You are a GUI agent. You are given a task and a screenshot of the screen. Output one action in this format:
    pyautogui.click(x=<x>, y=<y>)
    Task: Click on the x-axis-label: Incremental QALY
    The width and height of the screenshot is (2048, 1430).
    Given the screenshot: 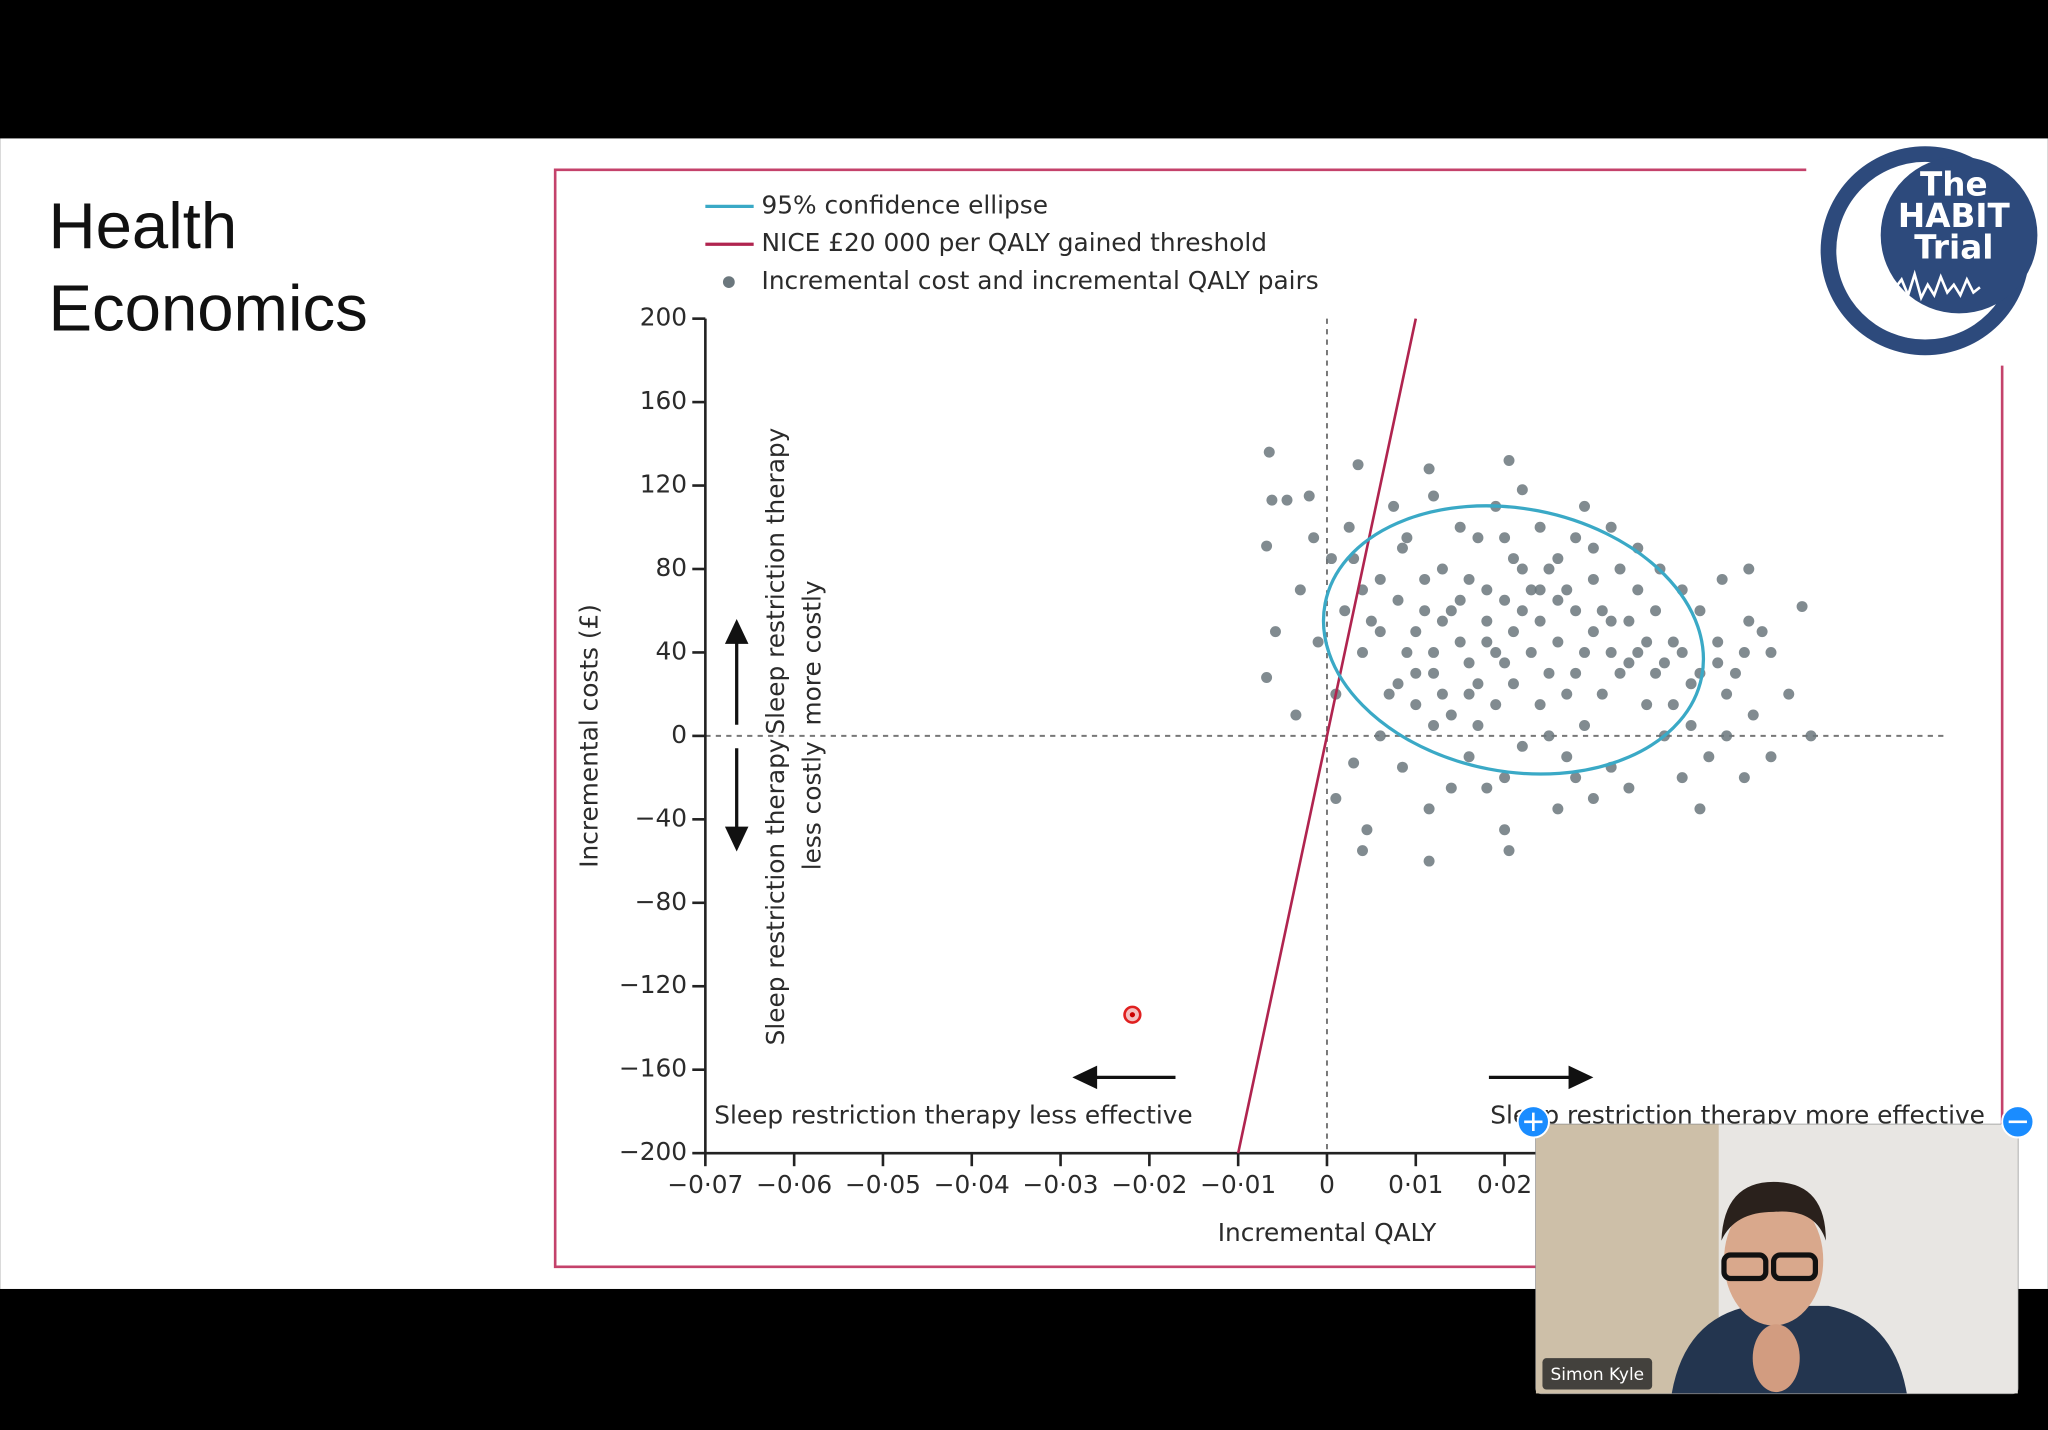 What is the action you would take?
    pyautogui.click(x=1327, y=1232)
    